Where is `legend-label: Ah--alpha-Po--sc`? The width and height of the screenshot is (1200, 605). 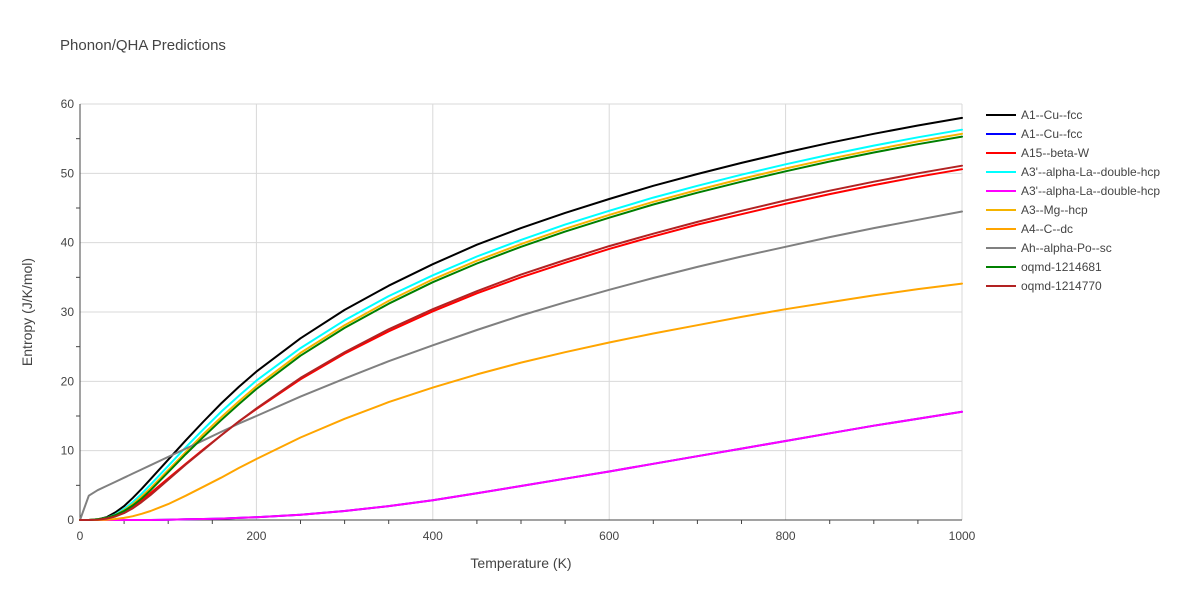 legend-label: Ah--alpha-Po--sc is located at coordinates (1066, 248).